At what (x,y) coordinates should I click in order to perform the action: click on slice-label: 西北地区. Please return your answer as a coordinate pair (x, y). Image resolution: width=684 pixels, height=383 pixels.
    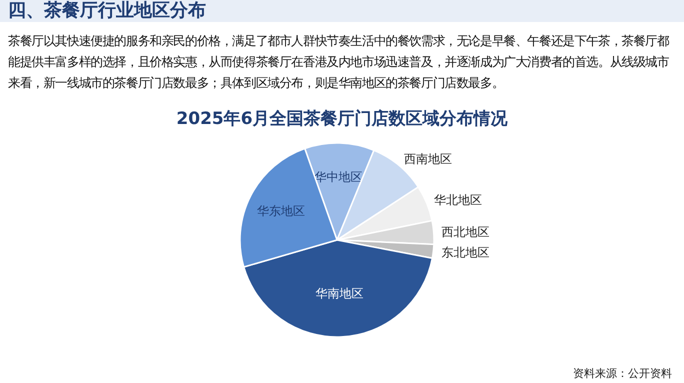
    Looking at the image, I should click on (466, 231).